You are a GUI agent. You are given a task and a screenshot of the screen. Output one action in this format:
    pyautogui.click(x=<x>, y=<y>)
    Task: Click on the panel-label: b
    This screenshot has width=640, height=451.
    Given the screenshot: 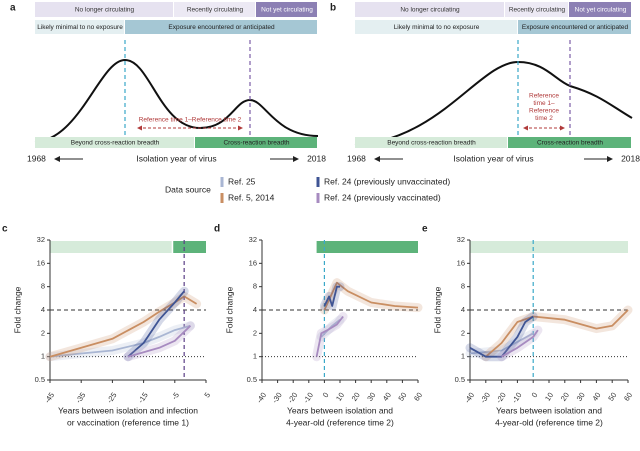 What is the action you would take?
    pyautogui.click(x=333, y=8)
    